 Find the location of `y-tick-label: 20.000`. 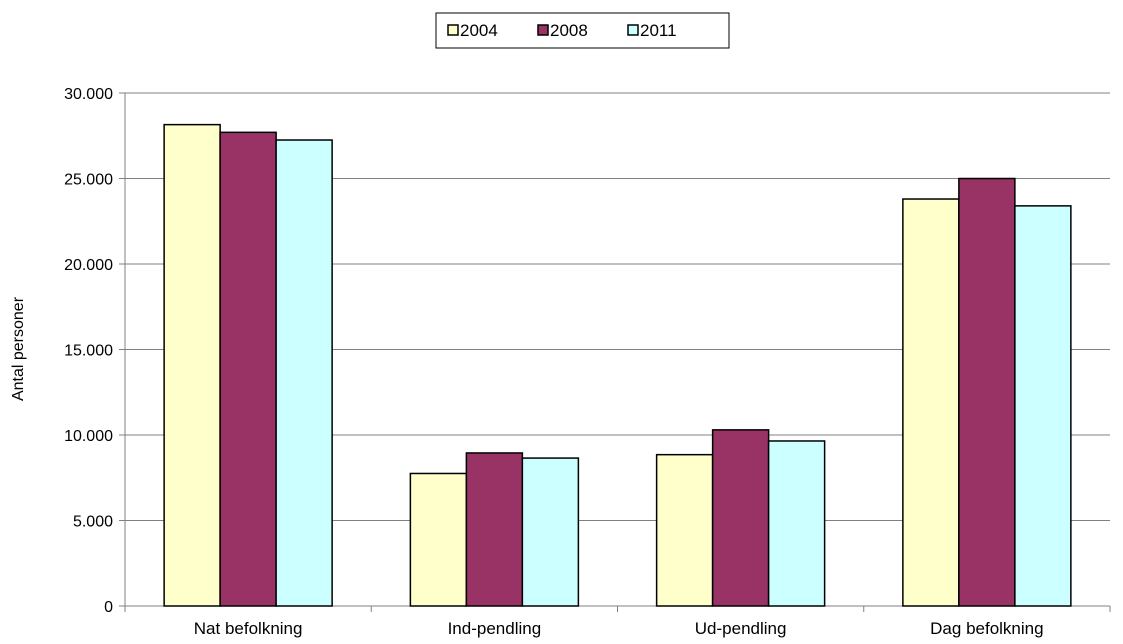

y-tick-label: 20.000 is located at coordinates (88, 265).